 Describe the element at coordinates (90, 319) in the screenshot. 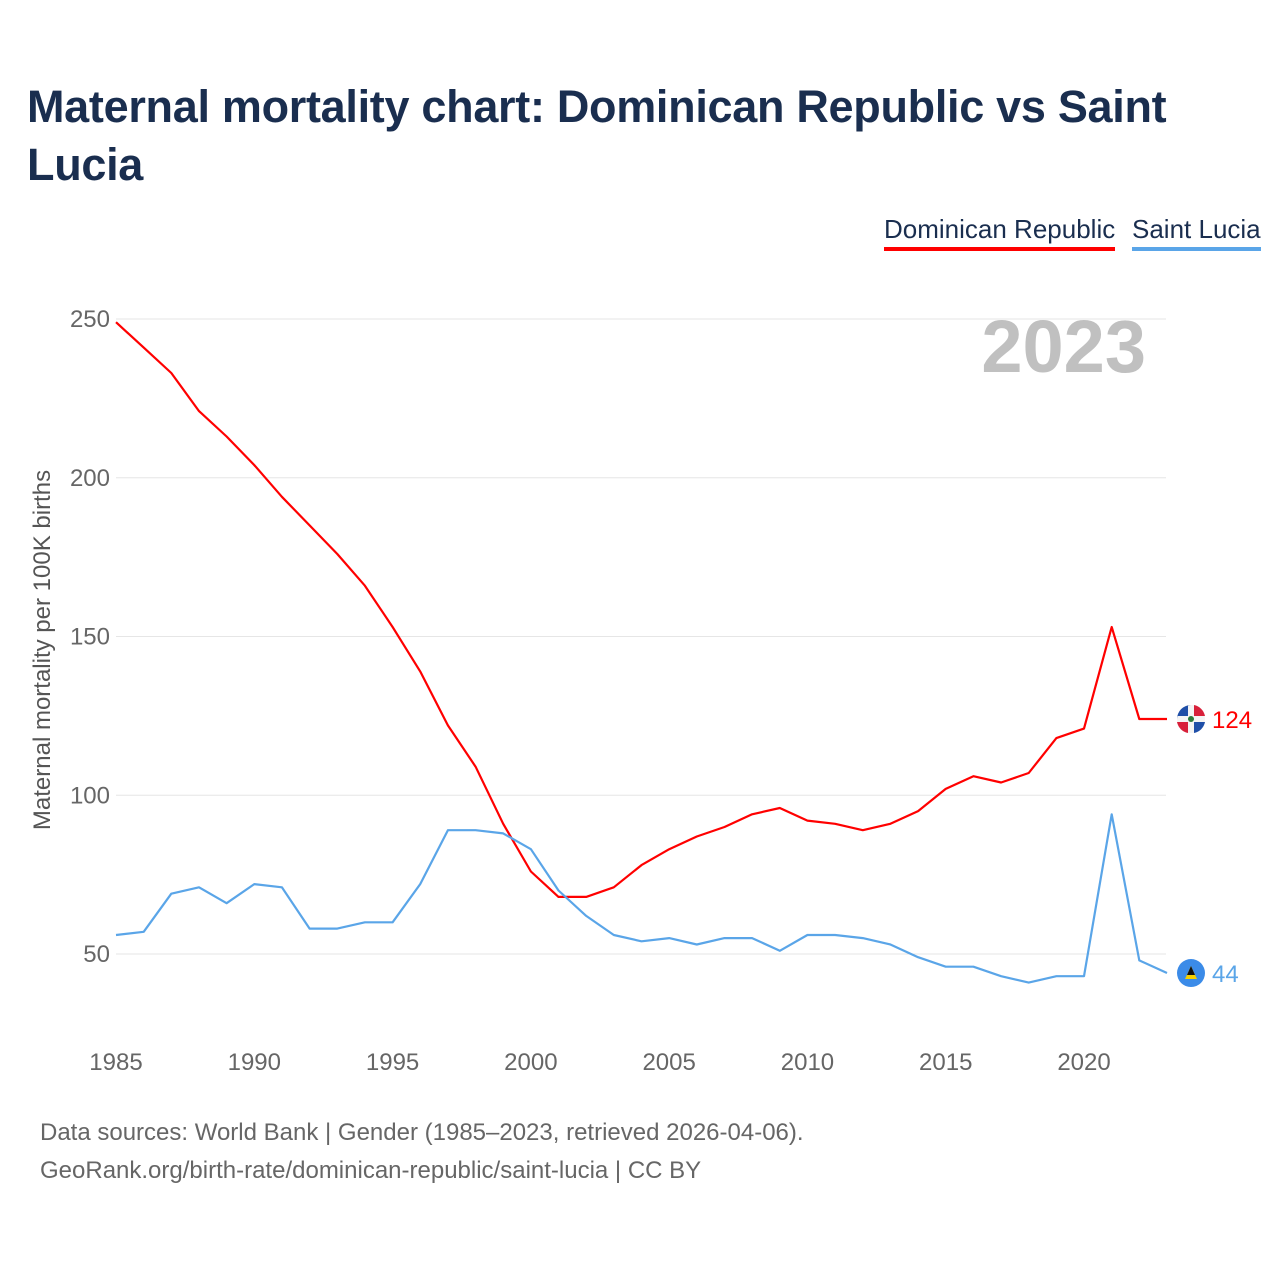

I see `y-tick-label: 250` at that location.